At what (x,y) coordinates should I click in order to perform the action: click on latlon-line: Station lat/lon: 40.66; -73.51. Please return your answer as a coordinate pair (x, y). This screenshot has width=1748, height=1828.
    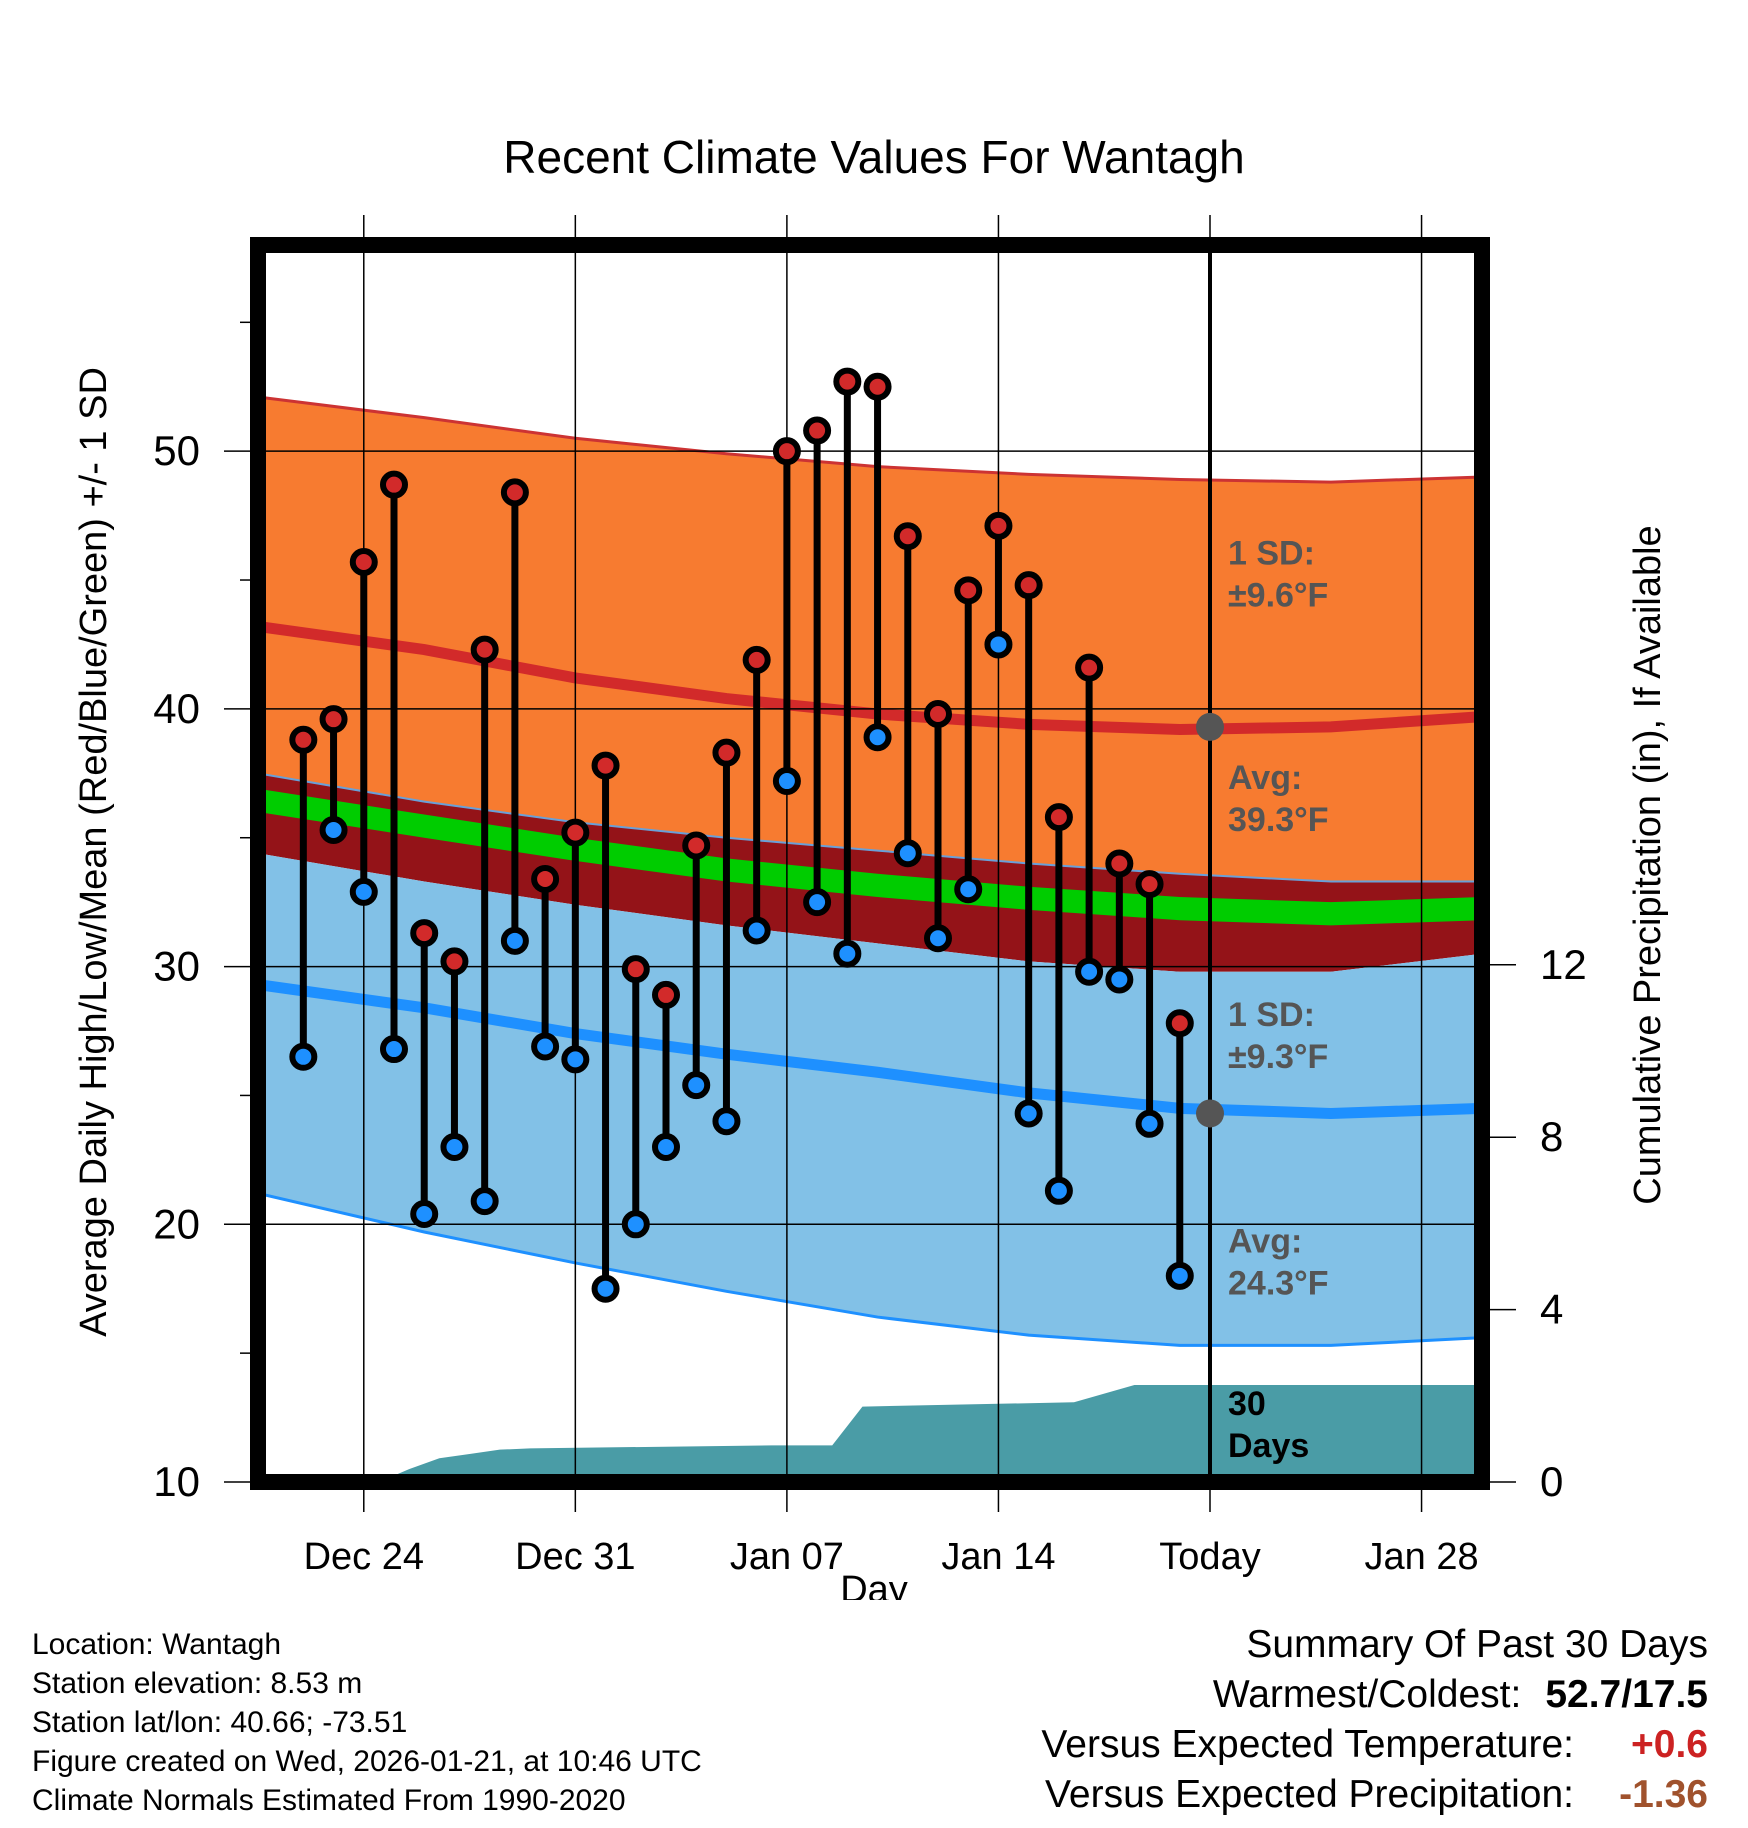
    Looking at the image, I should click on (220, 1722).